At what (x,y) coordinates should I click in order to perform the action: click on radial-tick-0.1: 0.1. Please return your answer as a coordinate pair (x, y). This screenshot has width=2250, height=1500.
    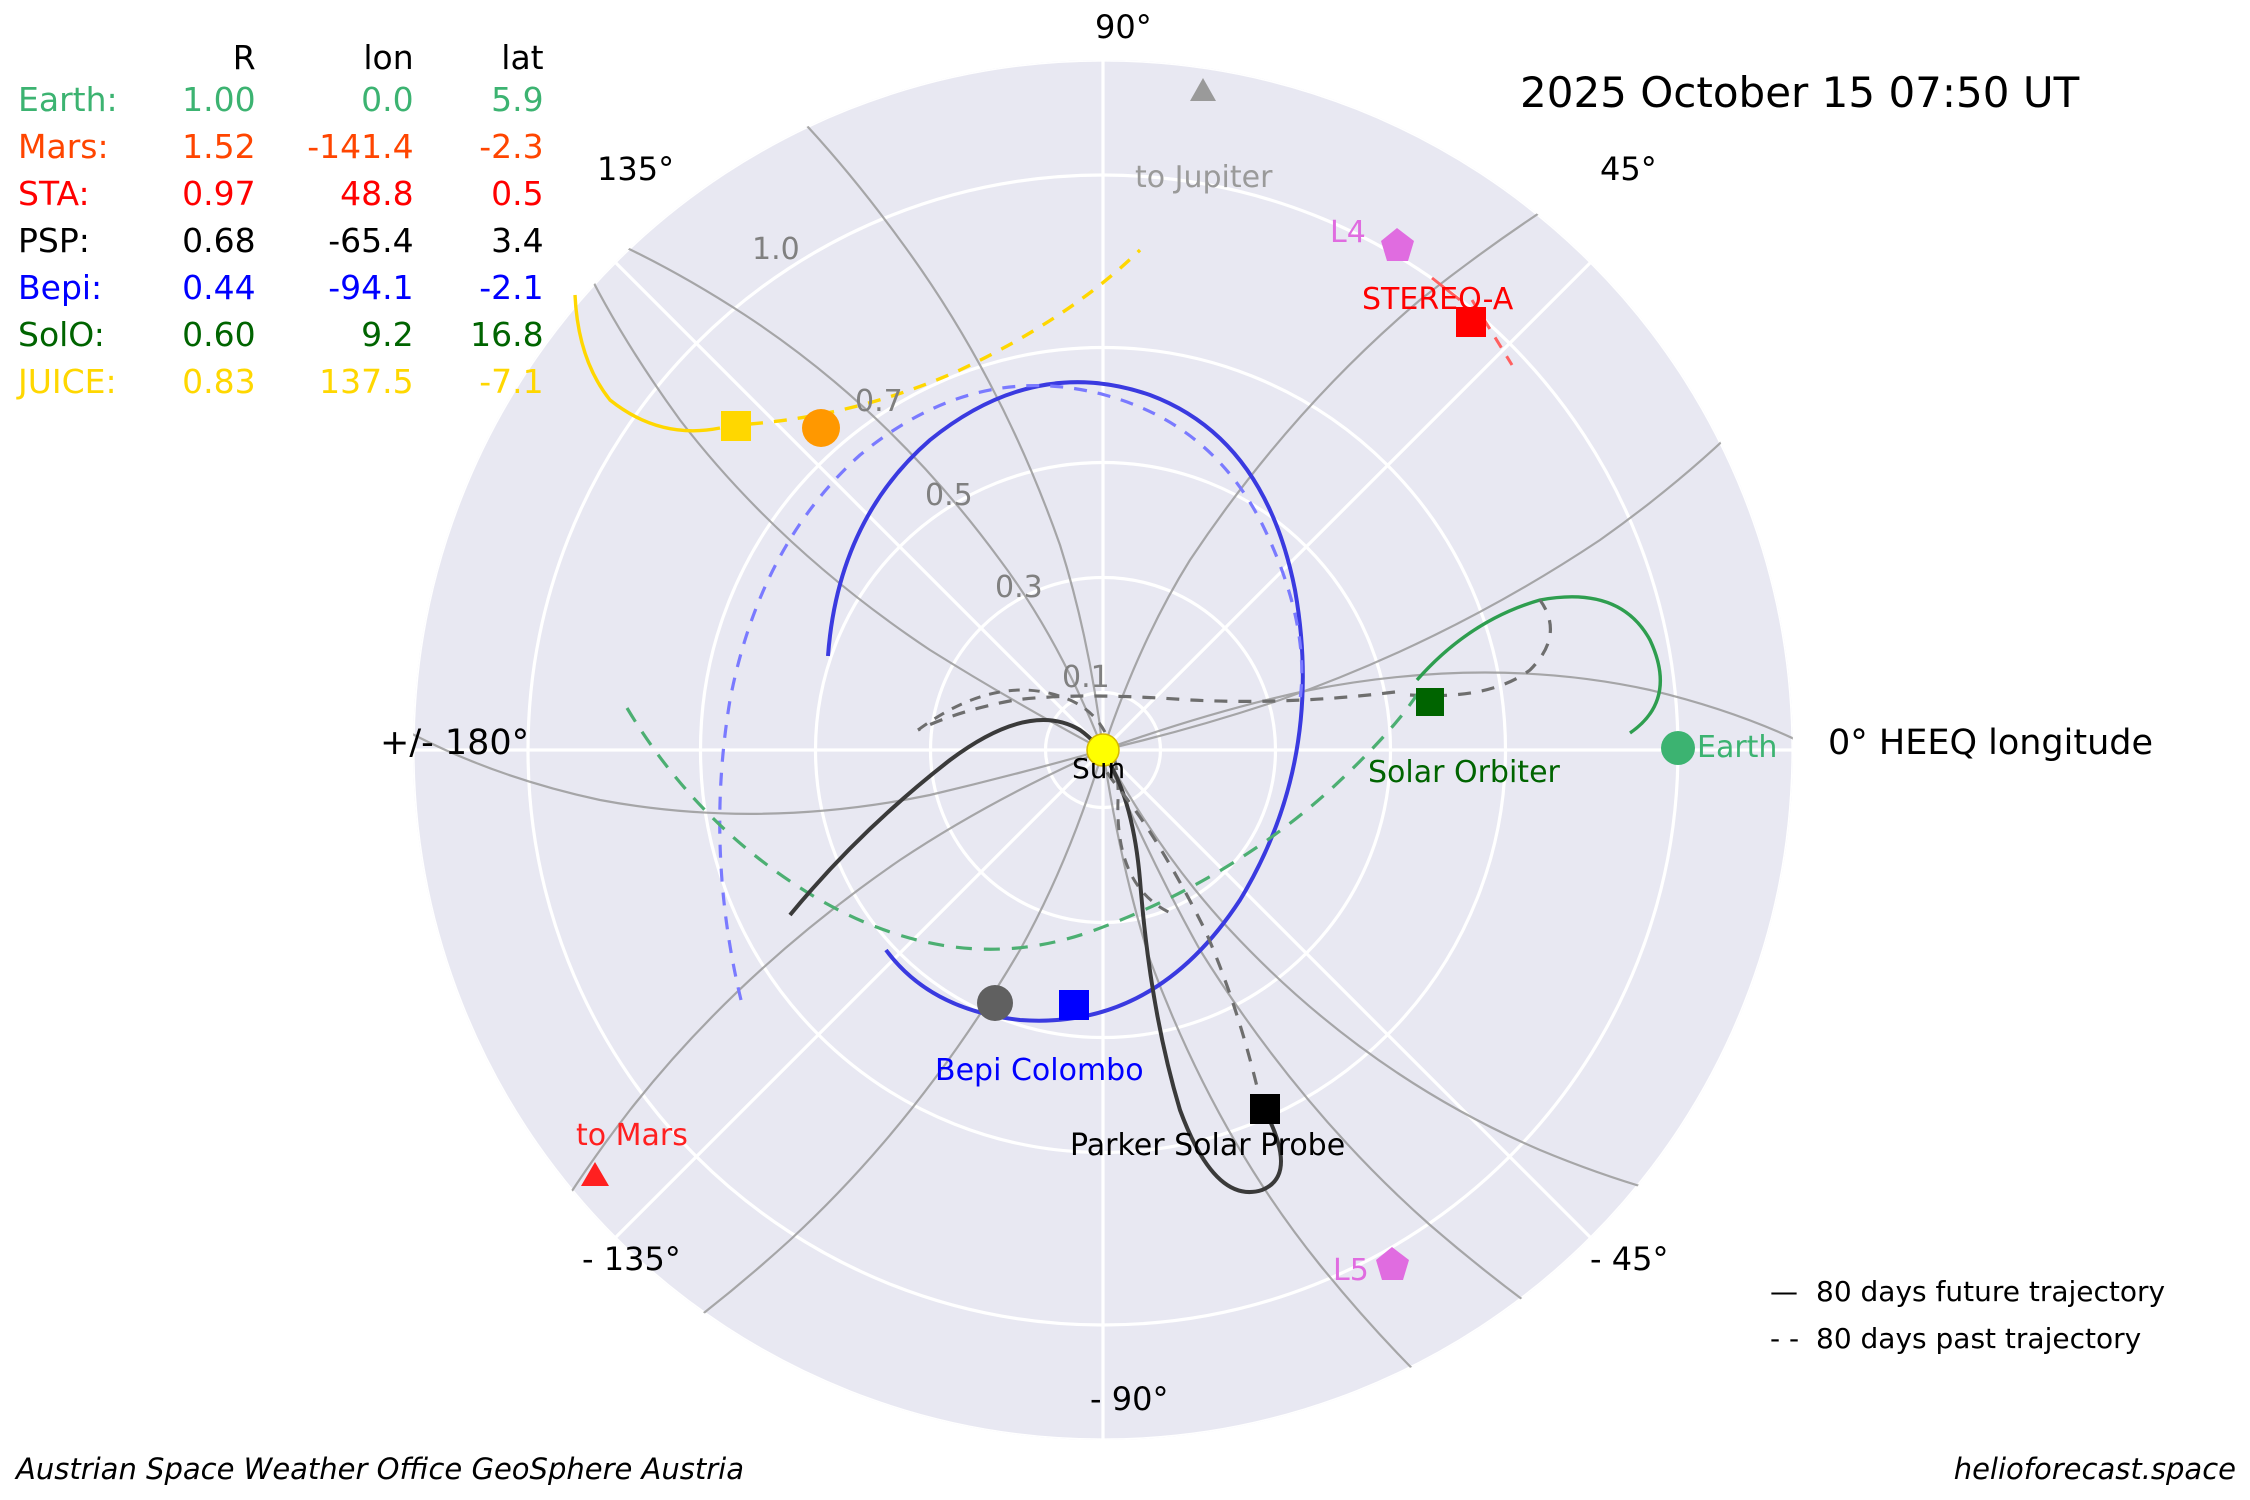
    Looking at the image, I should click on (1086, 677).